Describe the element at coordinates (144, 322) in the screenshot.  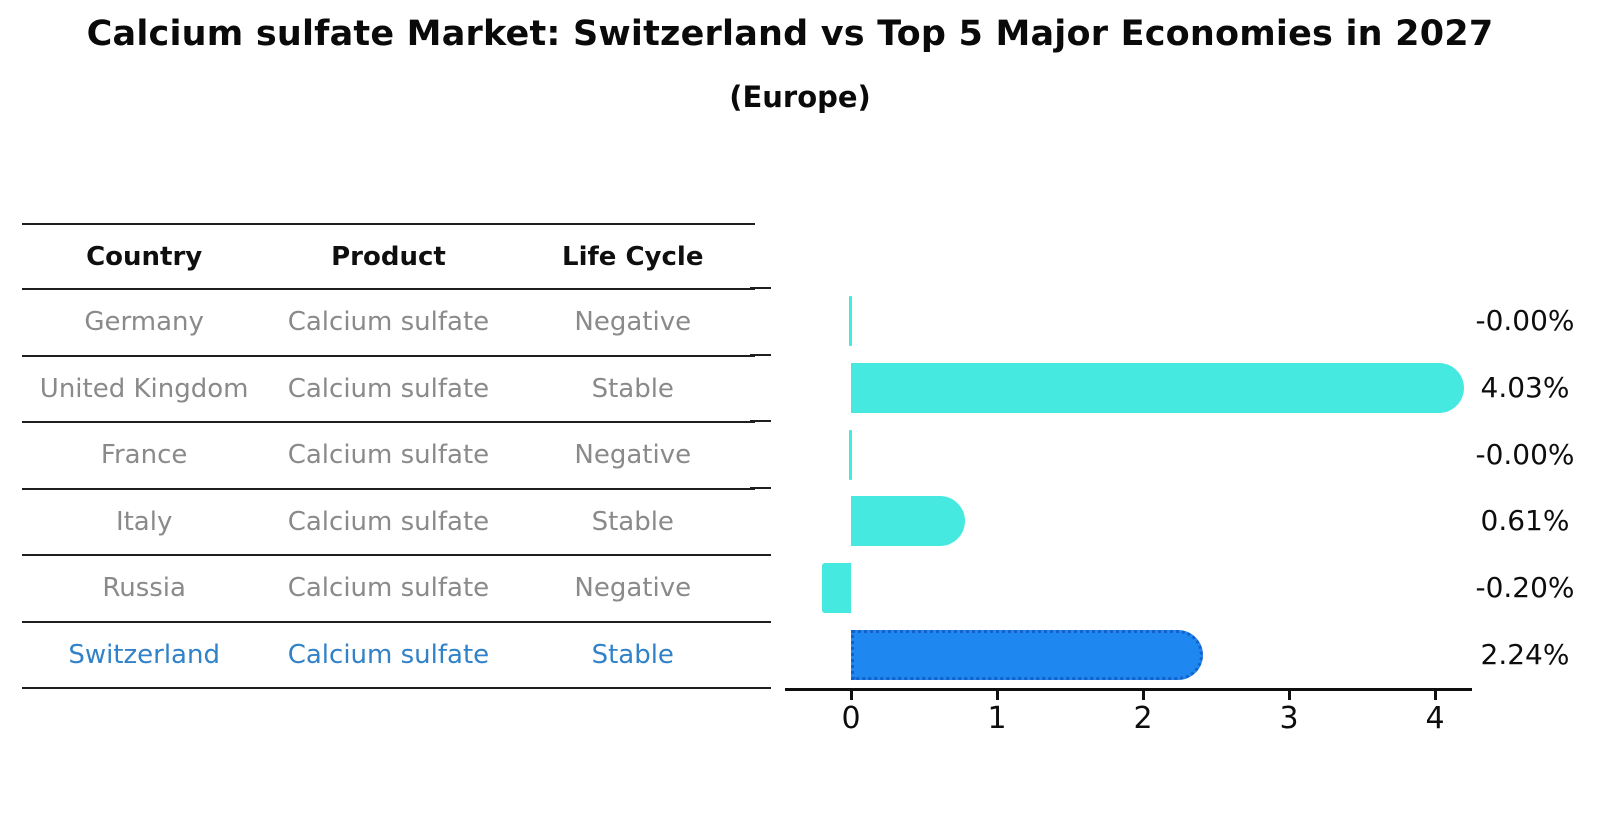
I see `cell-country: Germany` at that location.